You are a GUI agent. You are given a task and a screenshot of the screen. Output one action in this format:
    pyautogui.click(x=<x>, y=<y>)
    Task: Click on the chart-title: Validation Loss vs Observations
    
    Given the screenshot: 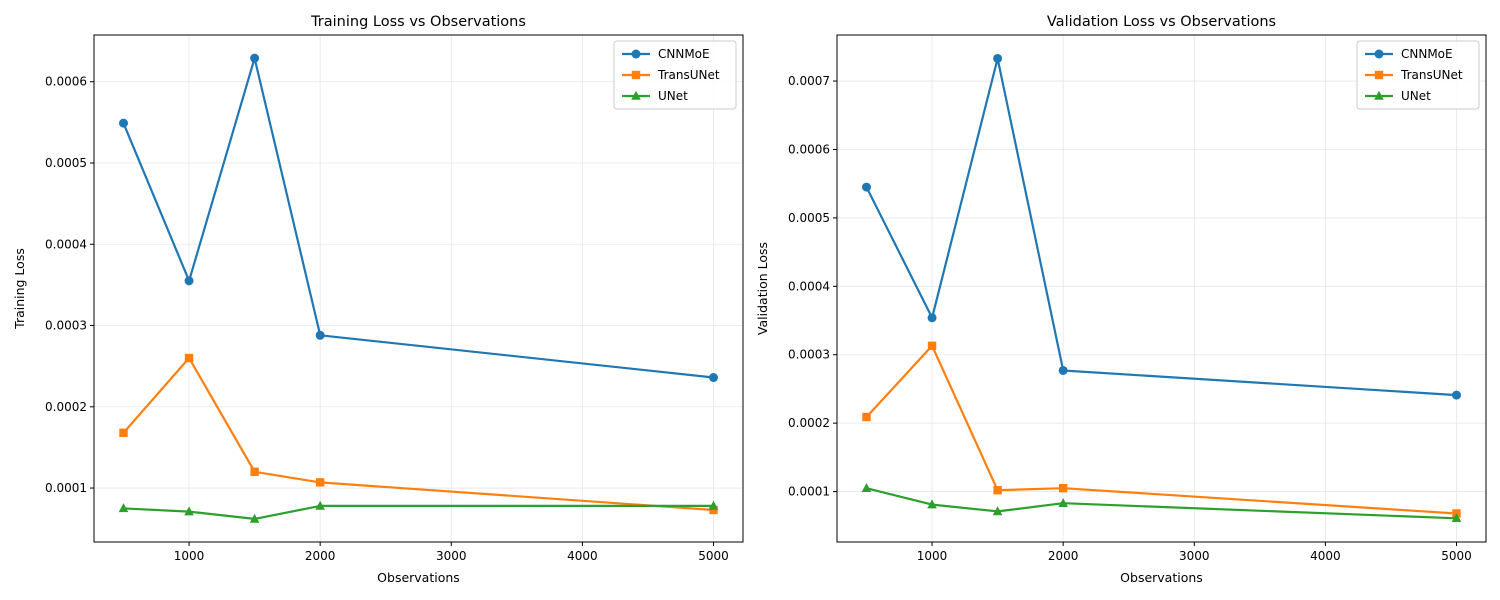 What is the action you would take?
    pyautogui.click(x=1161, y=22)
    